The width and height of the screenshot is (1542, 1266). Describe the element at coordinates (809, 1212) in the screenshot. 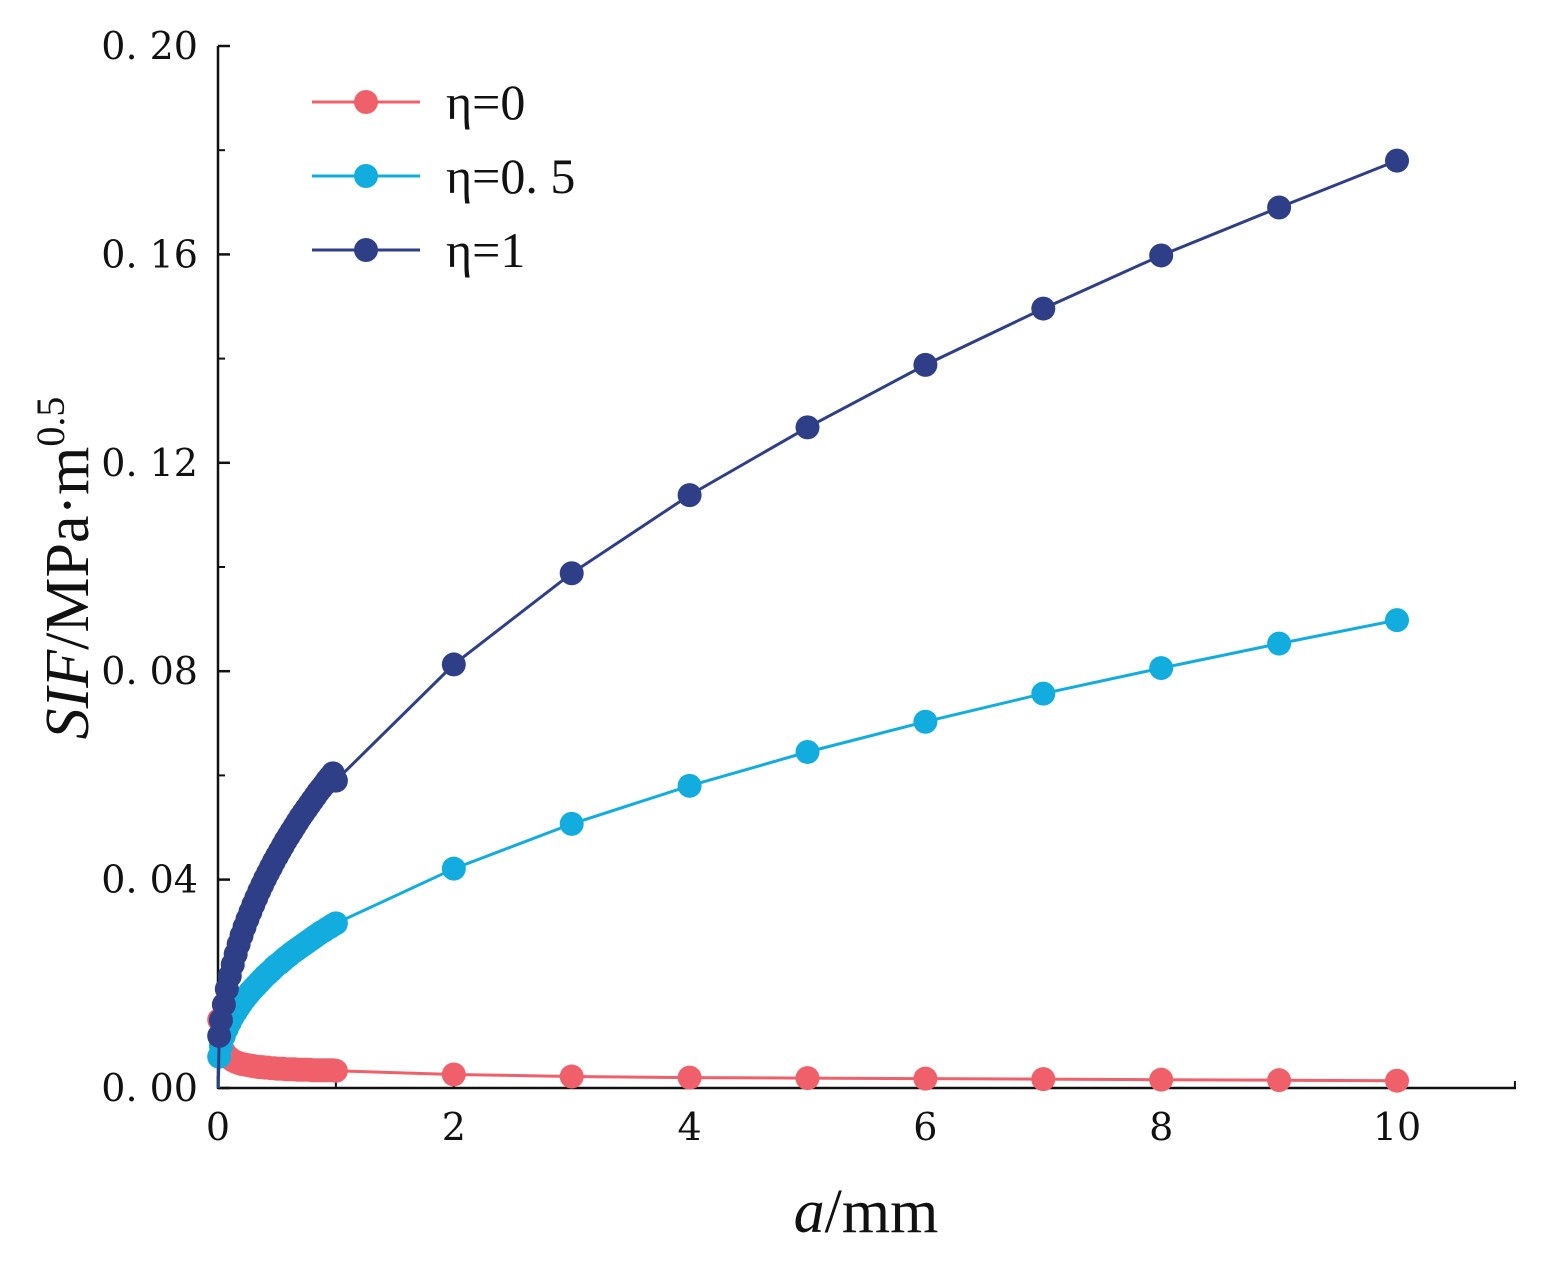

I see `x-axis-var: a` at that location.